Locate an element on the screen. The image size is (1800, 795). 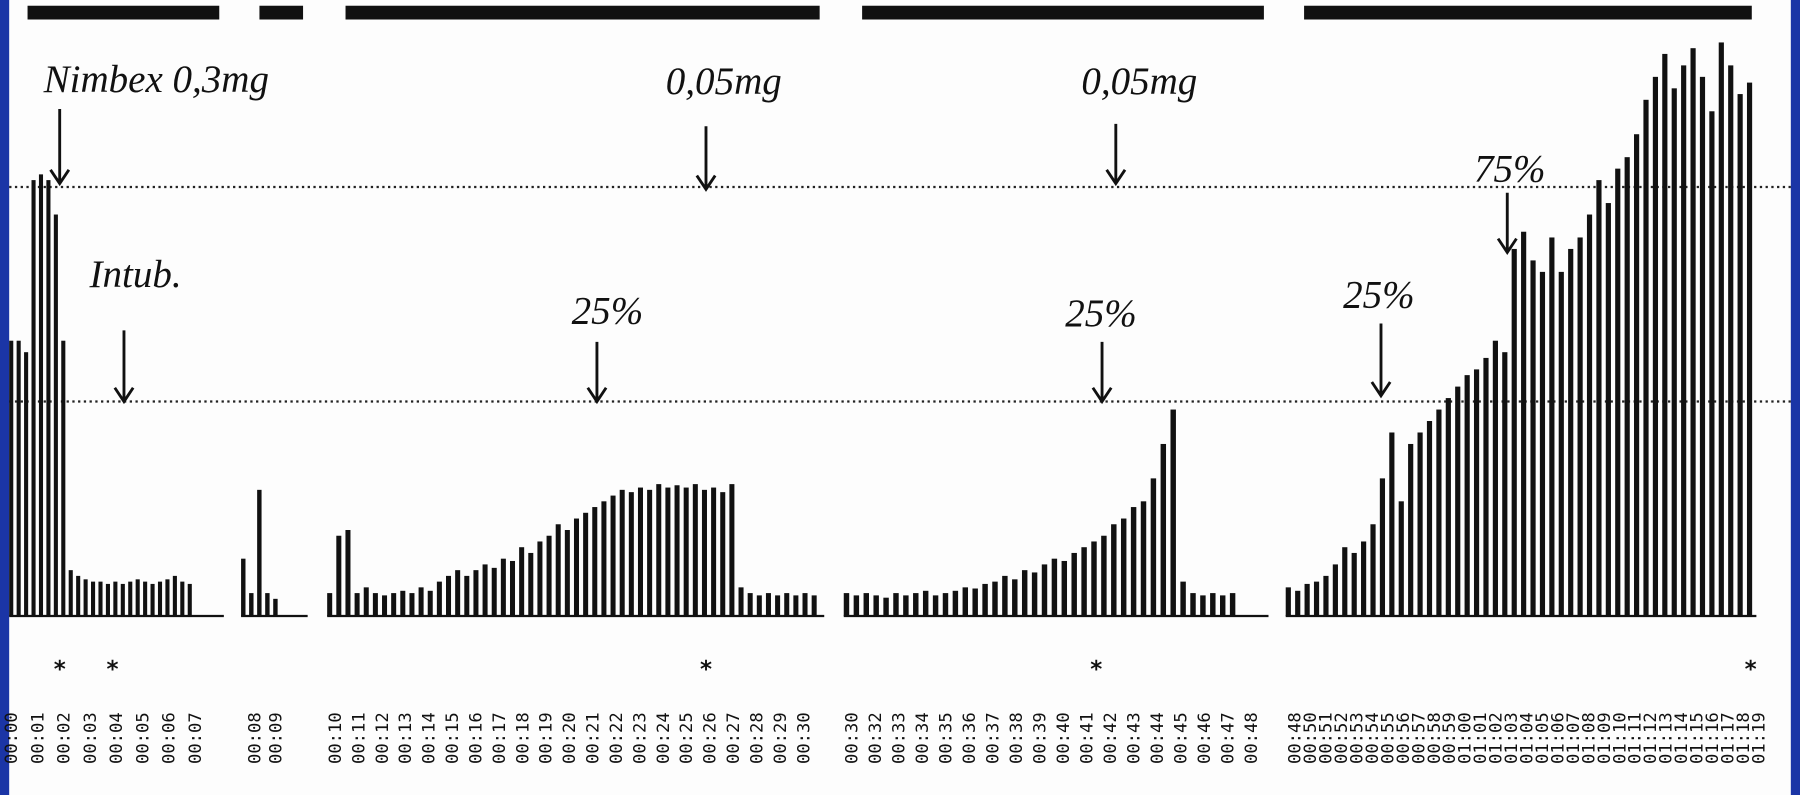
time-label: 00:30 is located at coordinates (853, 738).